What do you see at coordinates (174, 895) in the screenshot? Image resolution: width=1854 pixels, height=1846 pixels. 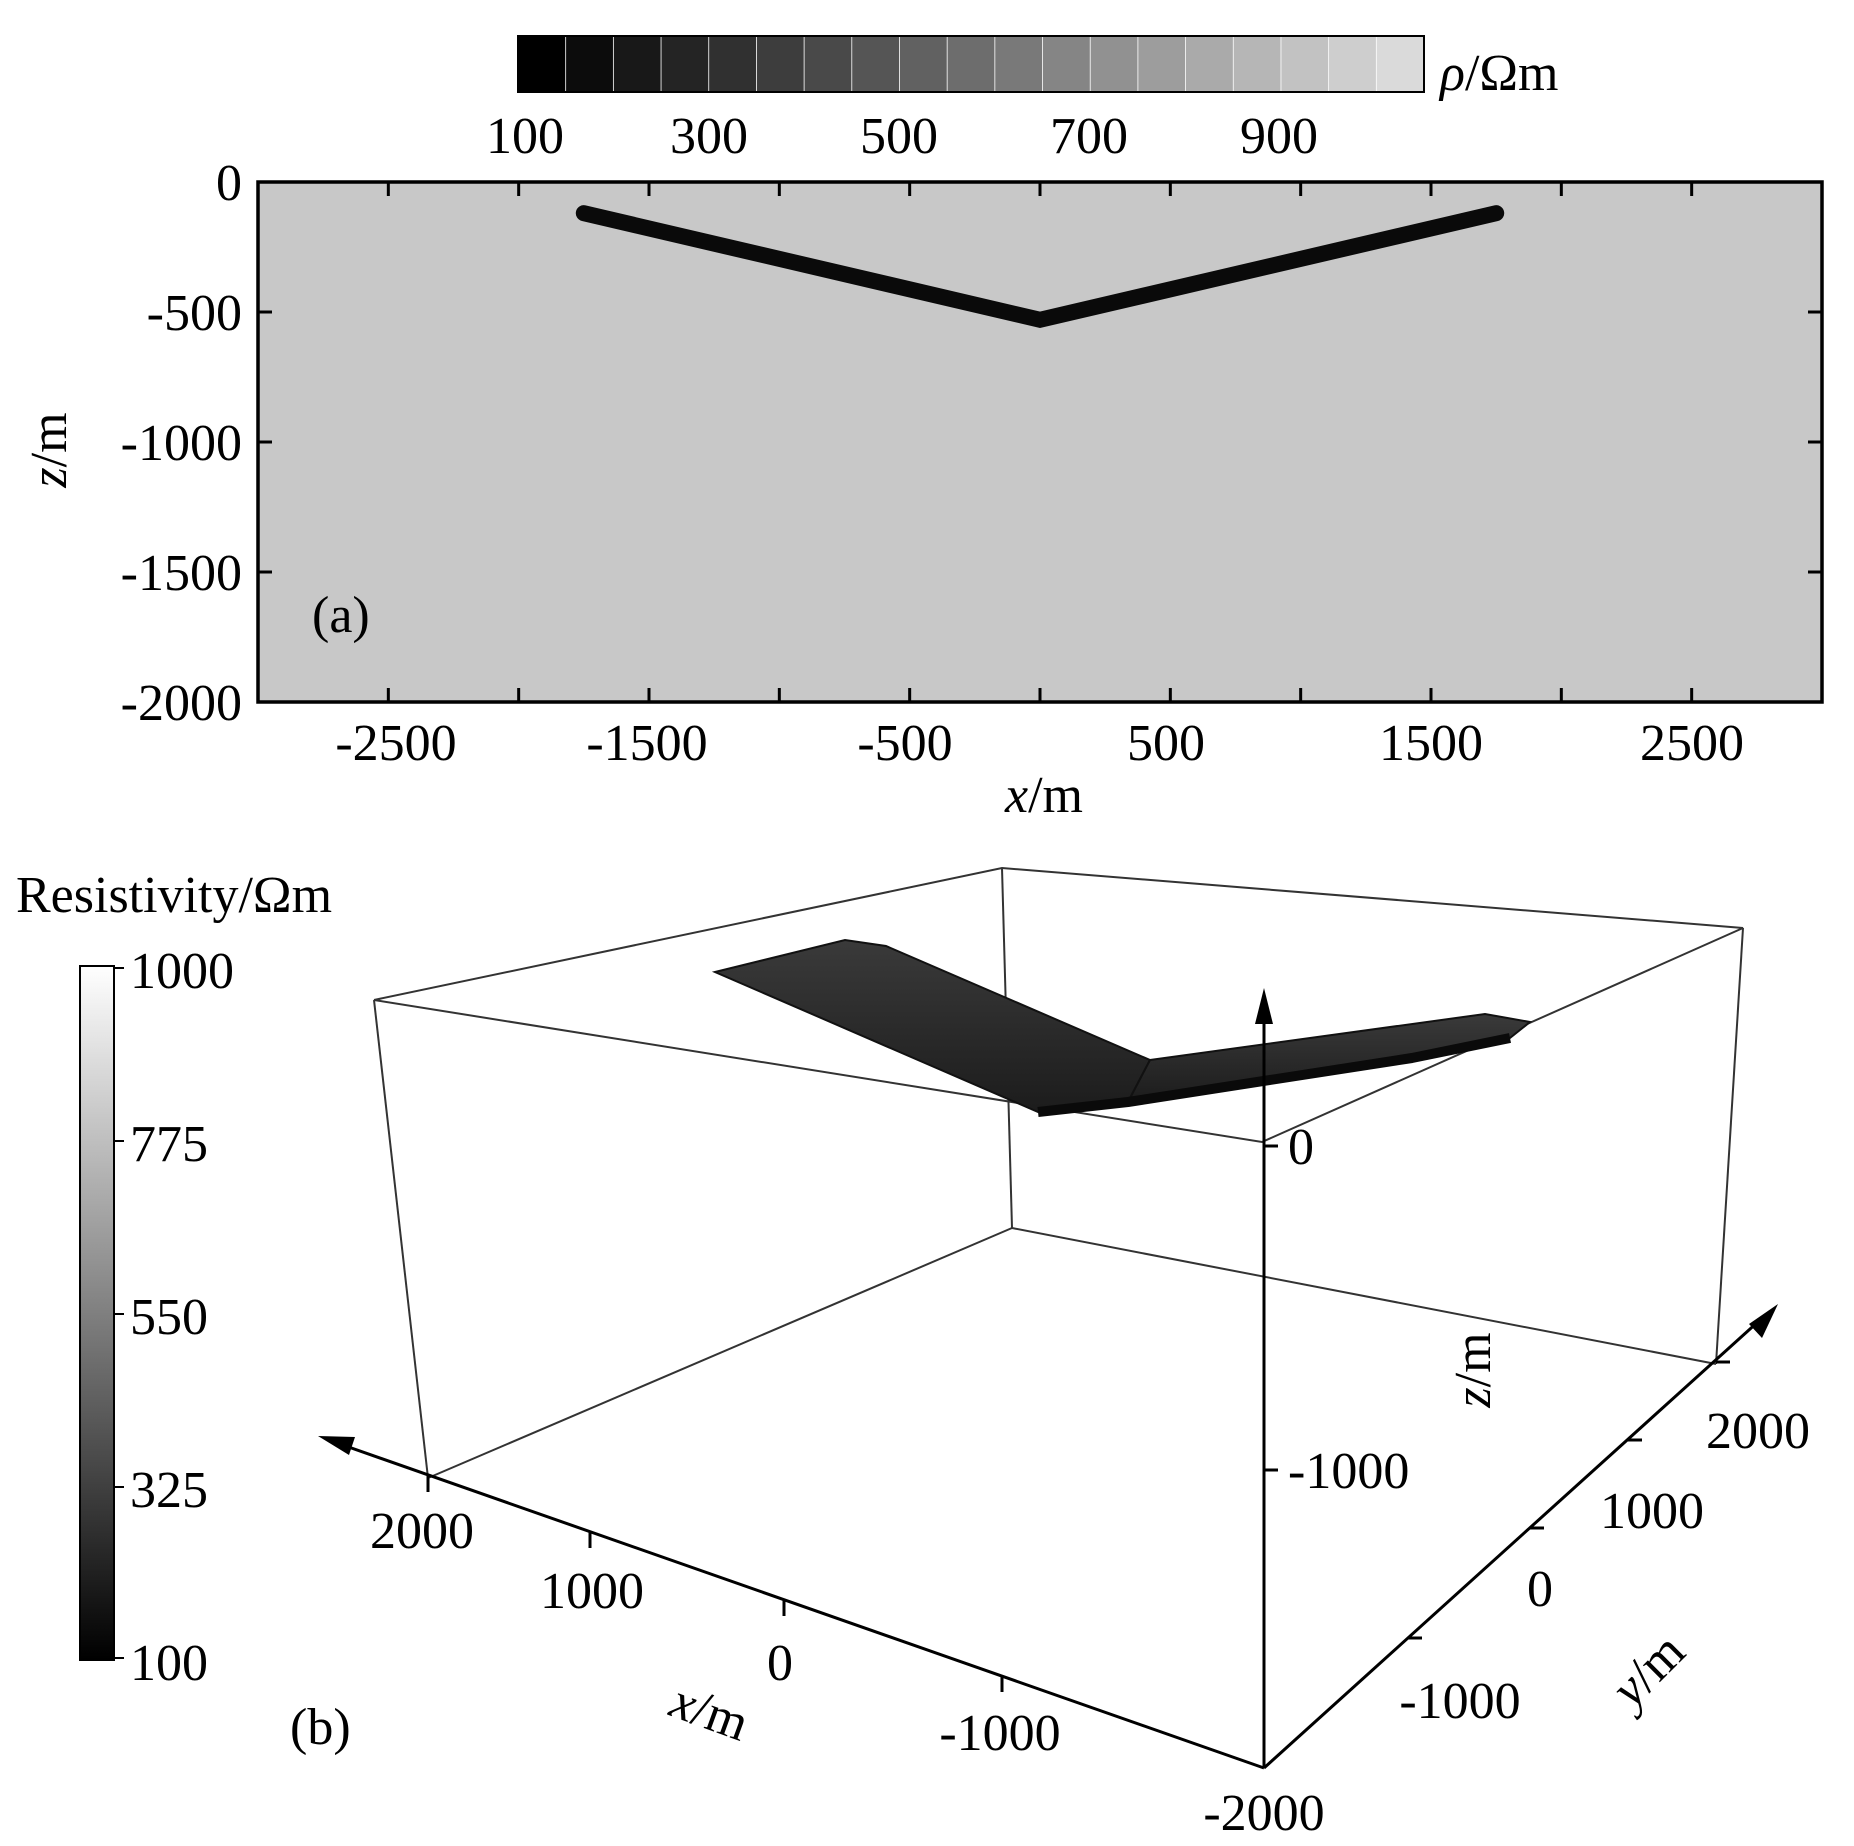 I see `colorbar-b-title: Resistivity/Ωm` at bounding box center [174, 895].